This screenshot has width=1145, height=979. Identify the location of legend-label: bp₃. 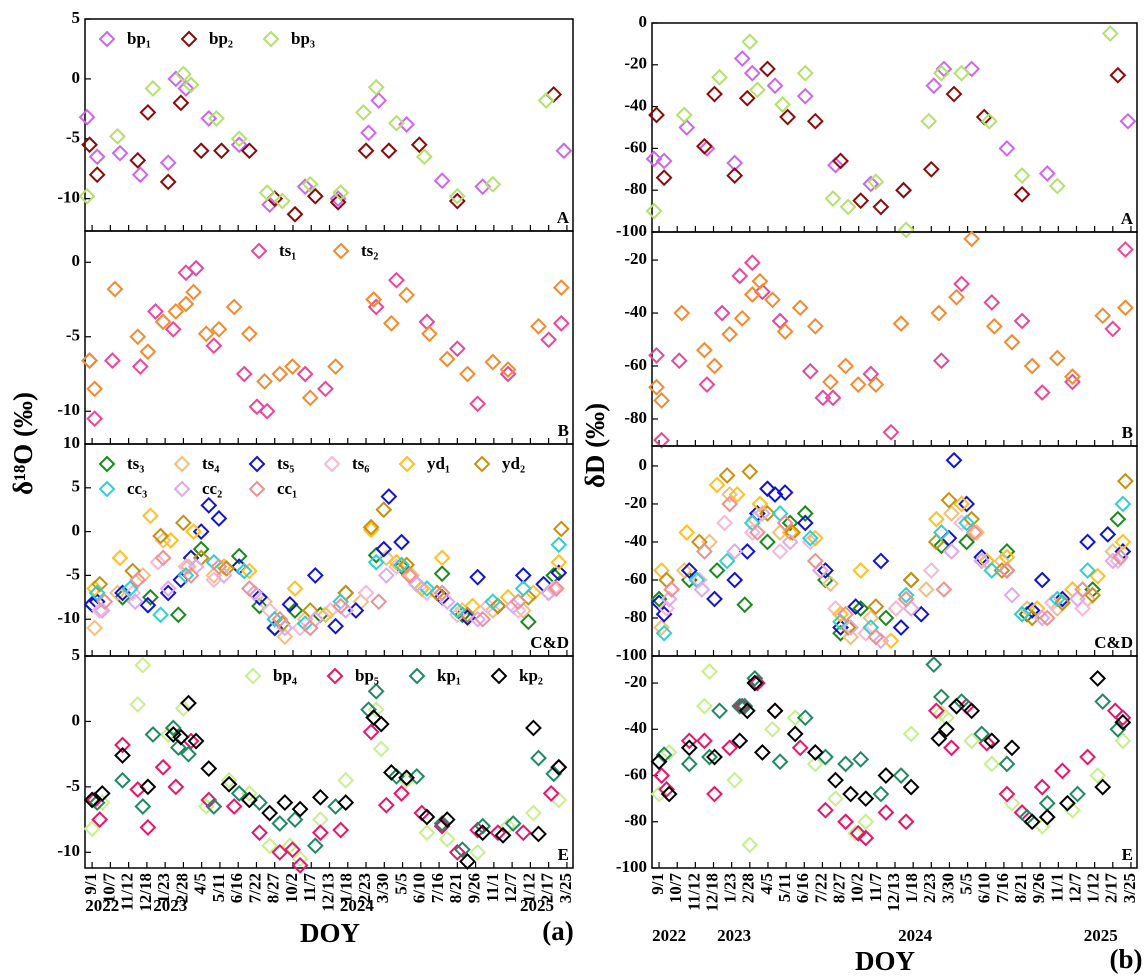
(303, 38).